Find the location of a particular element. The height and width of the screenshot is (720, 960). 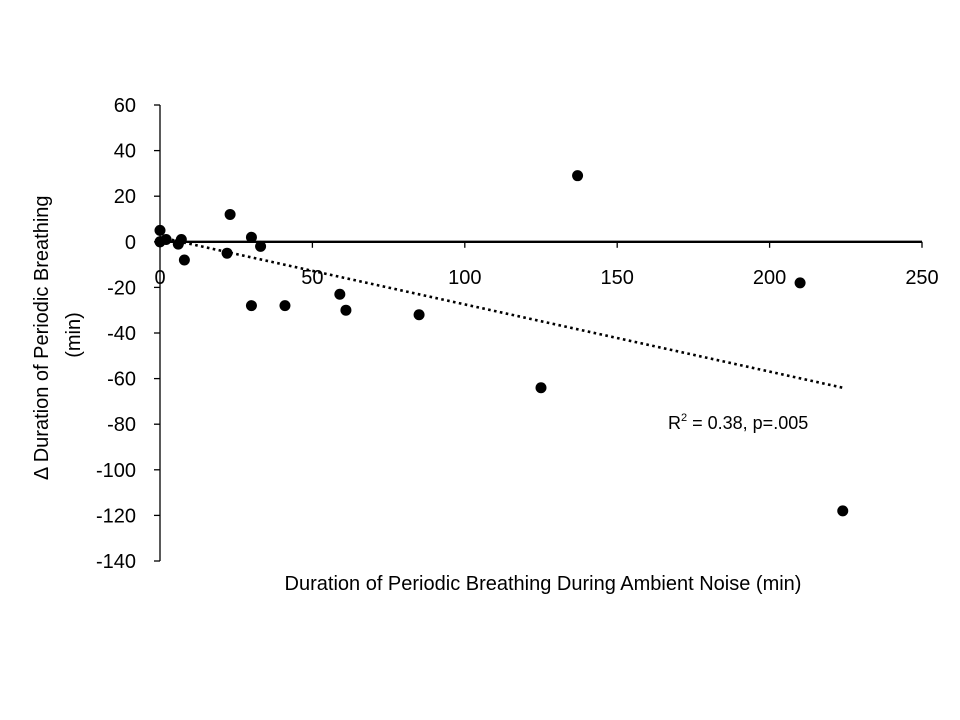

y-tick-label: -140 is located at coordinates (116, 562).